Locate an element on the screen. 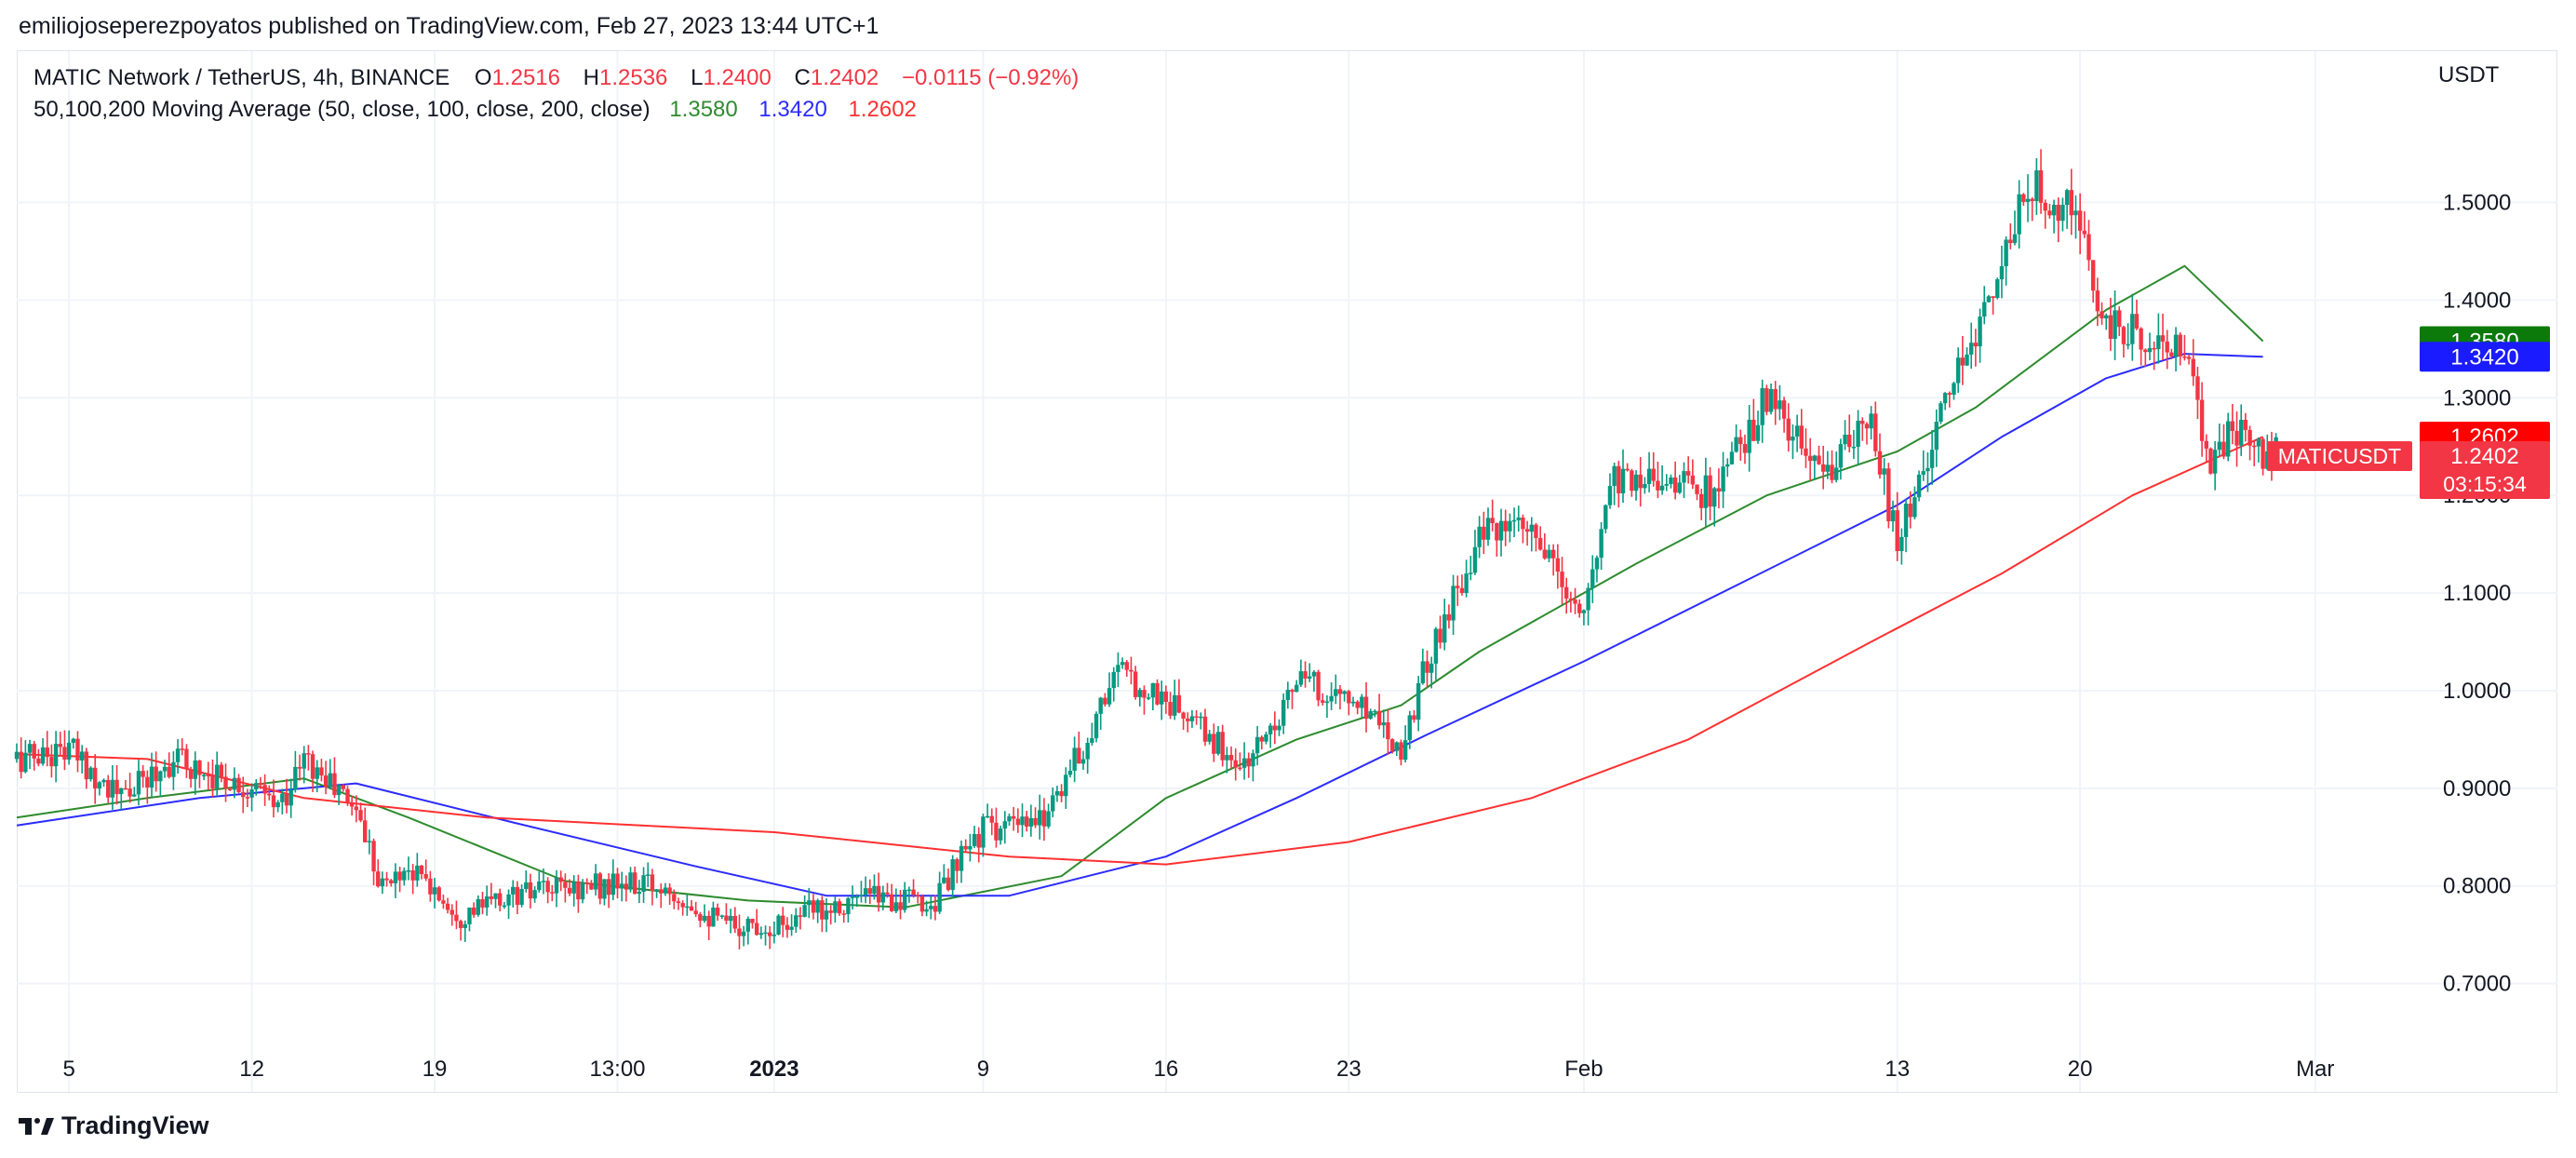 This screenshot has height=1158, width=2576. tradingview-logo: TradingView is located at coordinates (114, 1125).